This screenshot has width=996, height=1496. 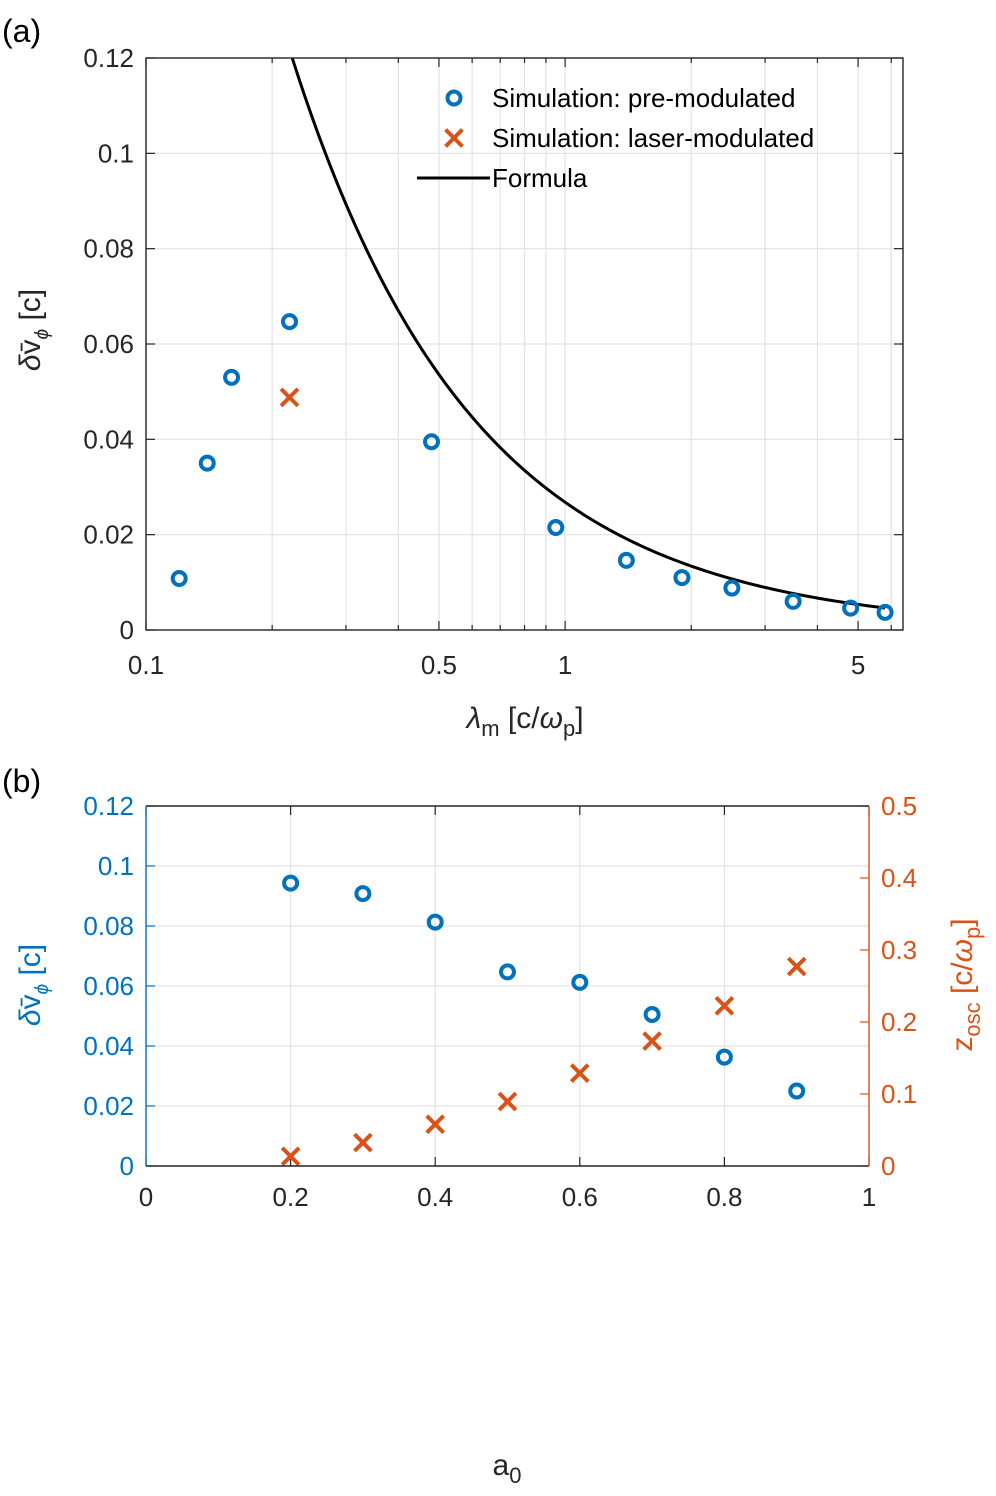 I want to click on panel-a-xlabel: λm [c/ωp], so click(x=523, y=721).